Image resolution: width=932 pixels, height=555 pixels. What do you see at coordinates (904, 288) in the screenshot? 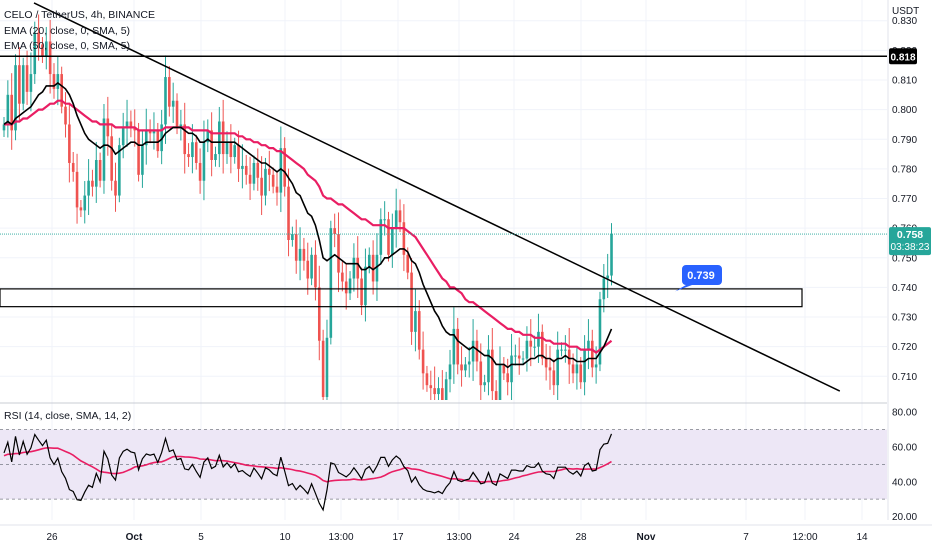
I see `price-tick-label: 0.740` at bounding box center [904, 288].